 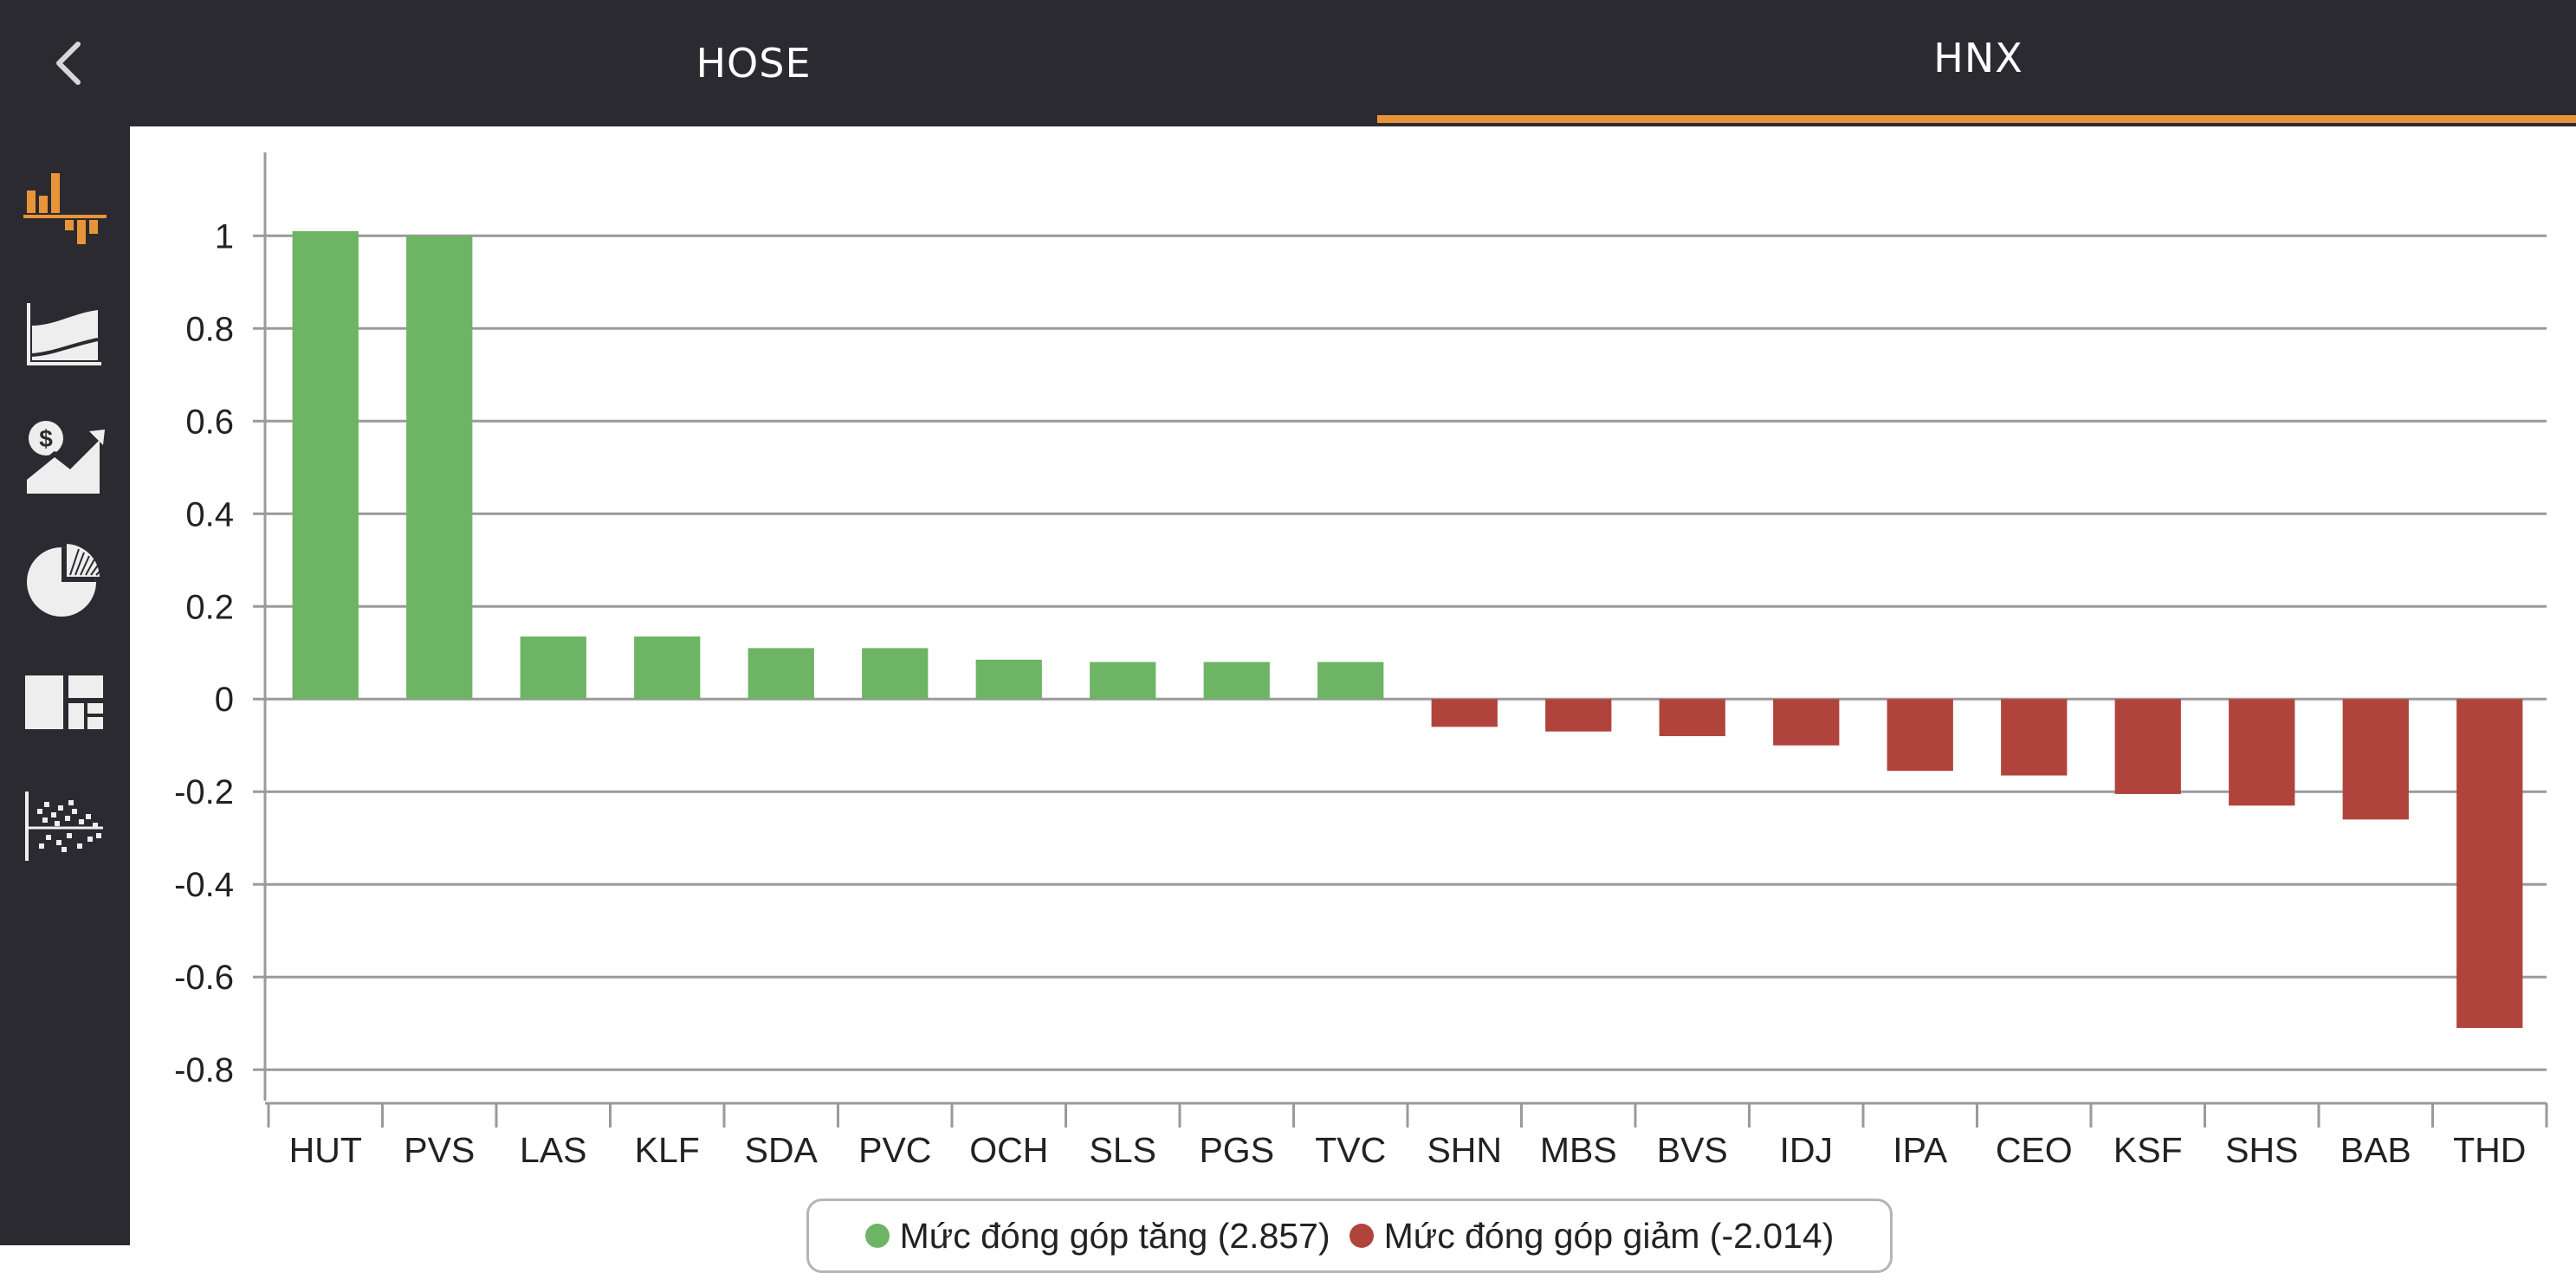 I want to click on x-tick-label: SHN, so click(x=1464, y=1150).